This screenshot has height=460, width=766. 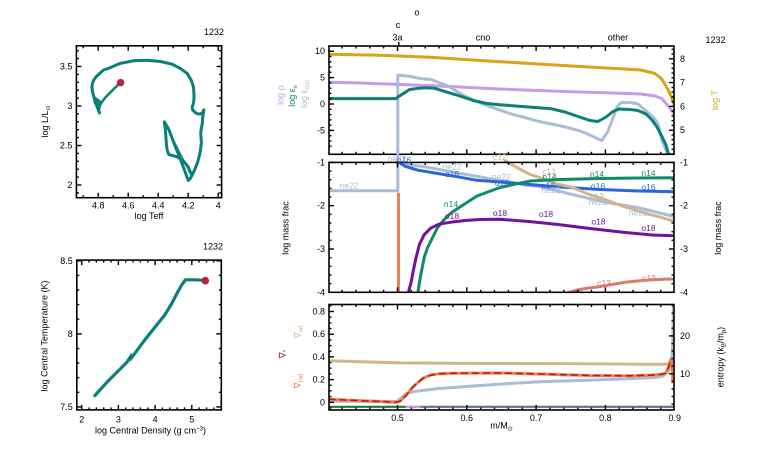 What do you see at coordinates (536, 418) in the screenshot?
I see `svg-text: 0.7` at bounding box center [536, 418].